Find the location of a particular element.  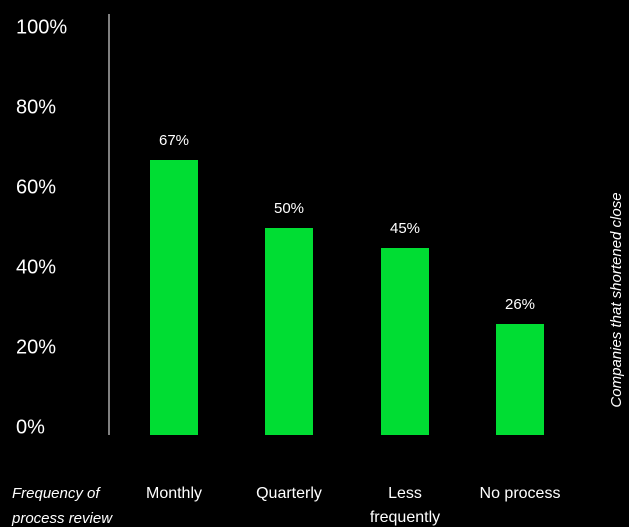

category-label: Less frequently is located at coordinates (405, 505).